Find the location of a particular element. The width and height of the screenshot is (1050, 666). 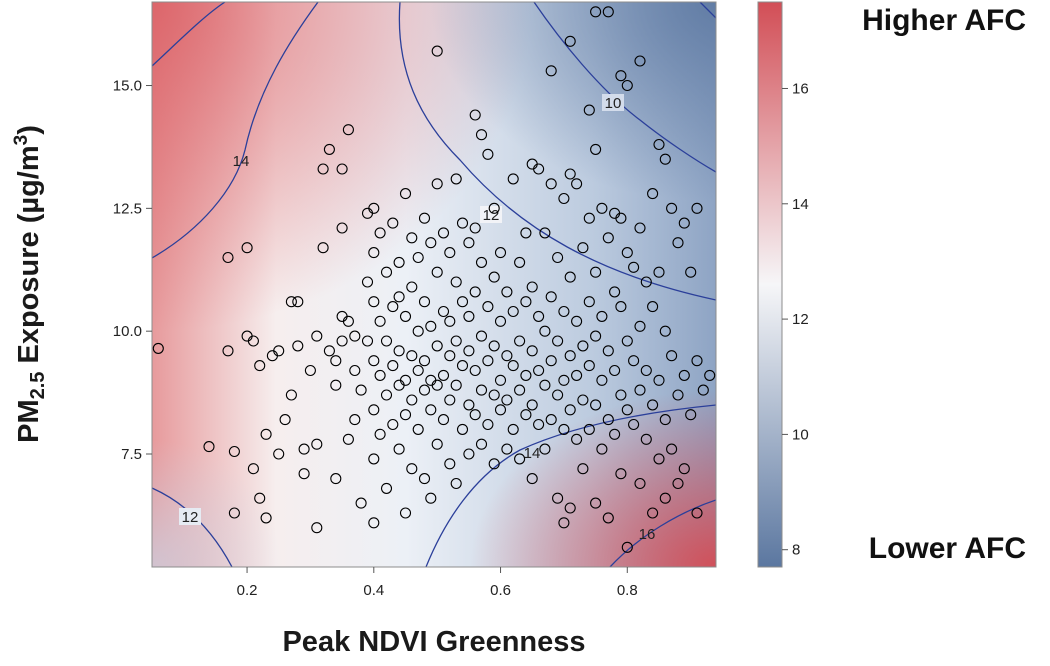

colorbar-high-label: Higher AFC is located at coordinates (944, 20).